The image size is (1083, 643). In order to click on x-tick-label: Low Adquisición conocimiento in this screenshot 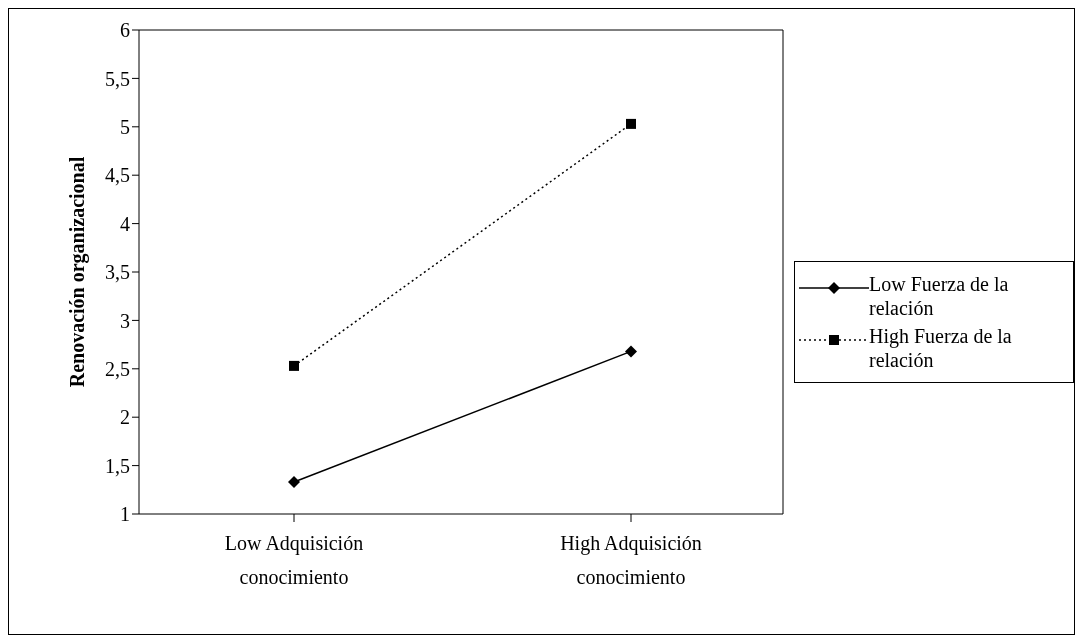, I will do `click(294, 560)`.